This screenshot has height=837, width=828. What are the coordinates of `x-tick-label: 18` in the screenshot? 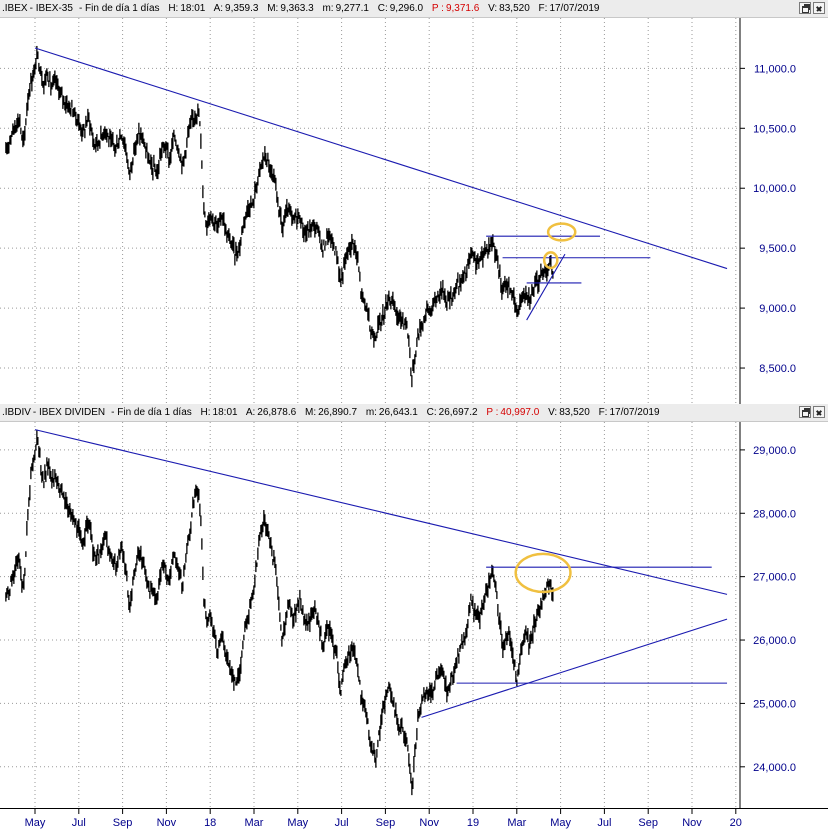 It's located at (210, 823).